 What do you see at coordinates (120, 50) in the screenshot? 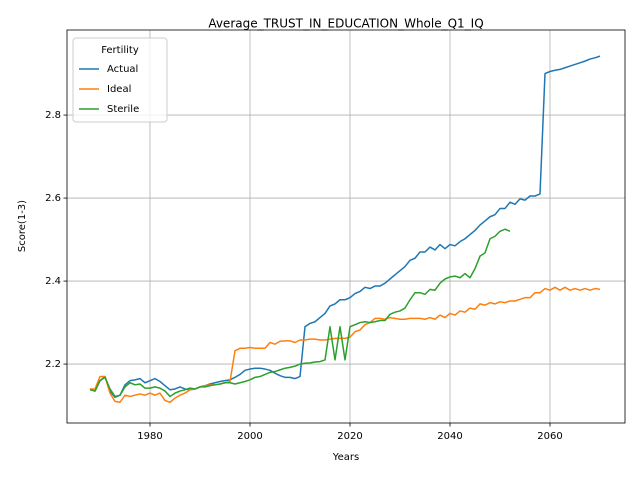
I see `legend-title: Fertility` at bounding box center [120, 50].